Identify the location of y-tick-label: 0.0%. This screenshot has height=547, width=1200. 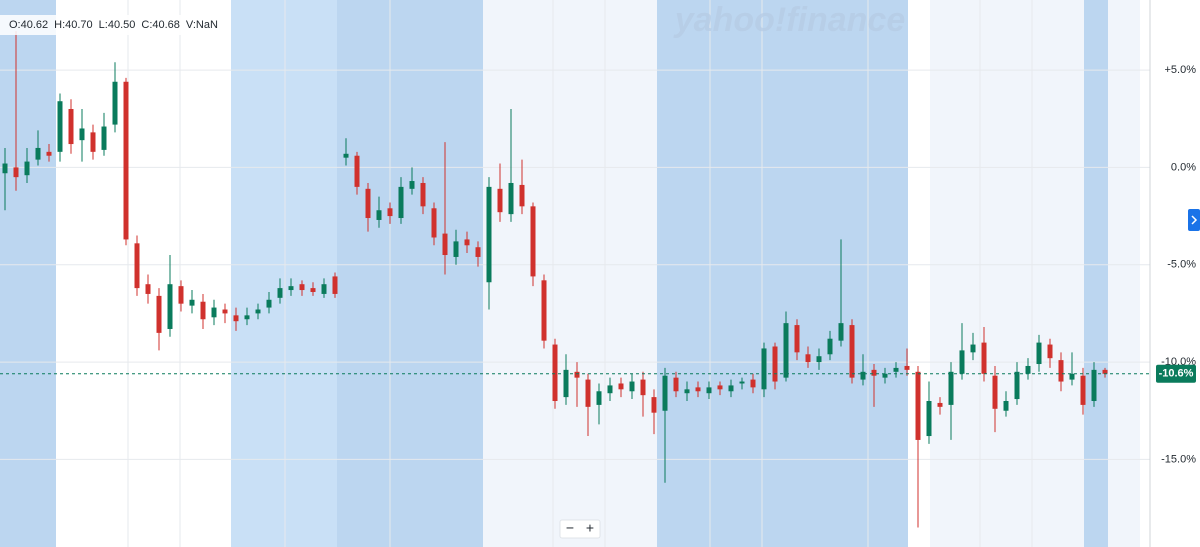
(1183, 167).